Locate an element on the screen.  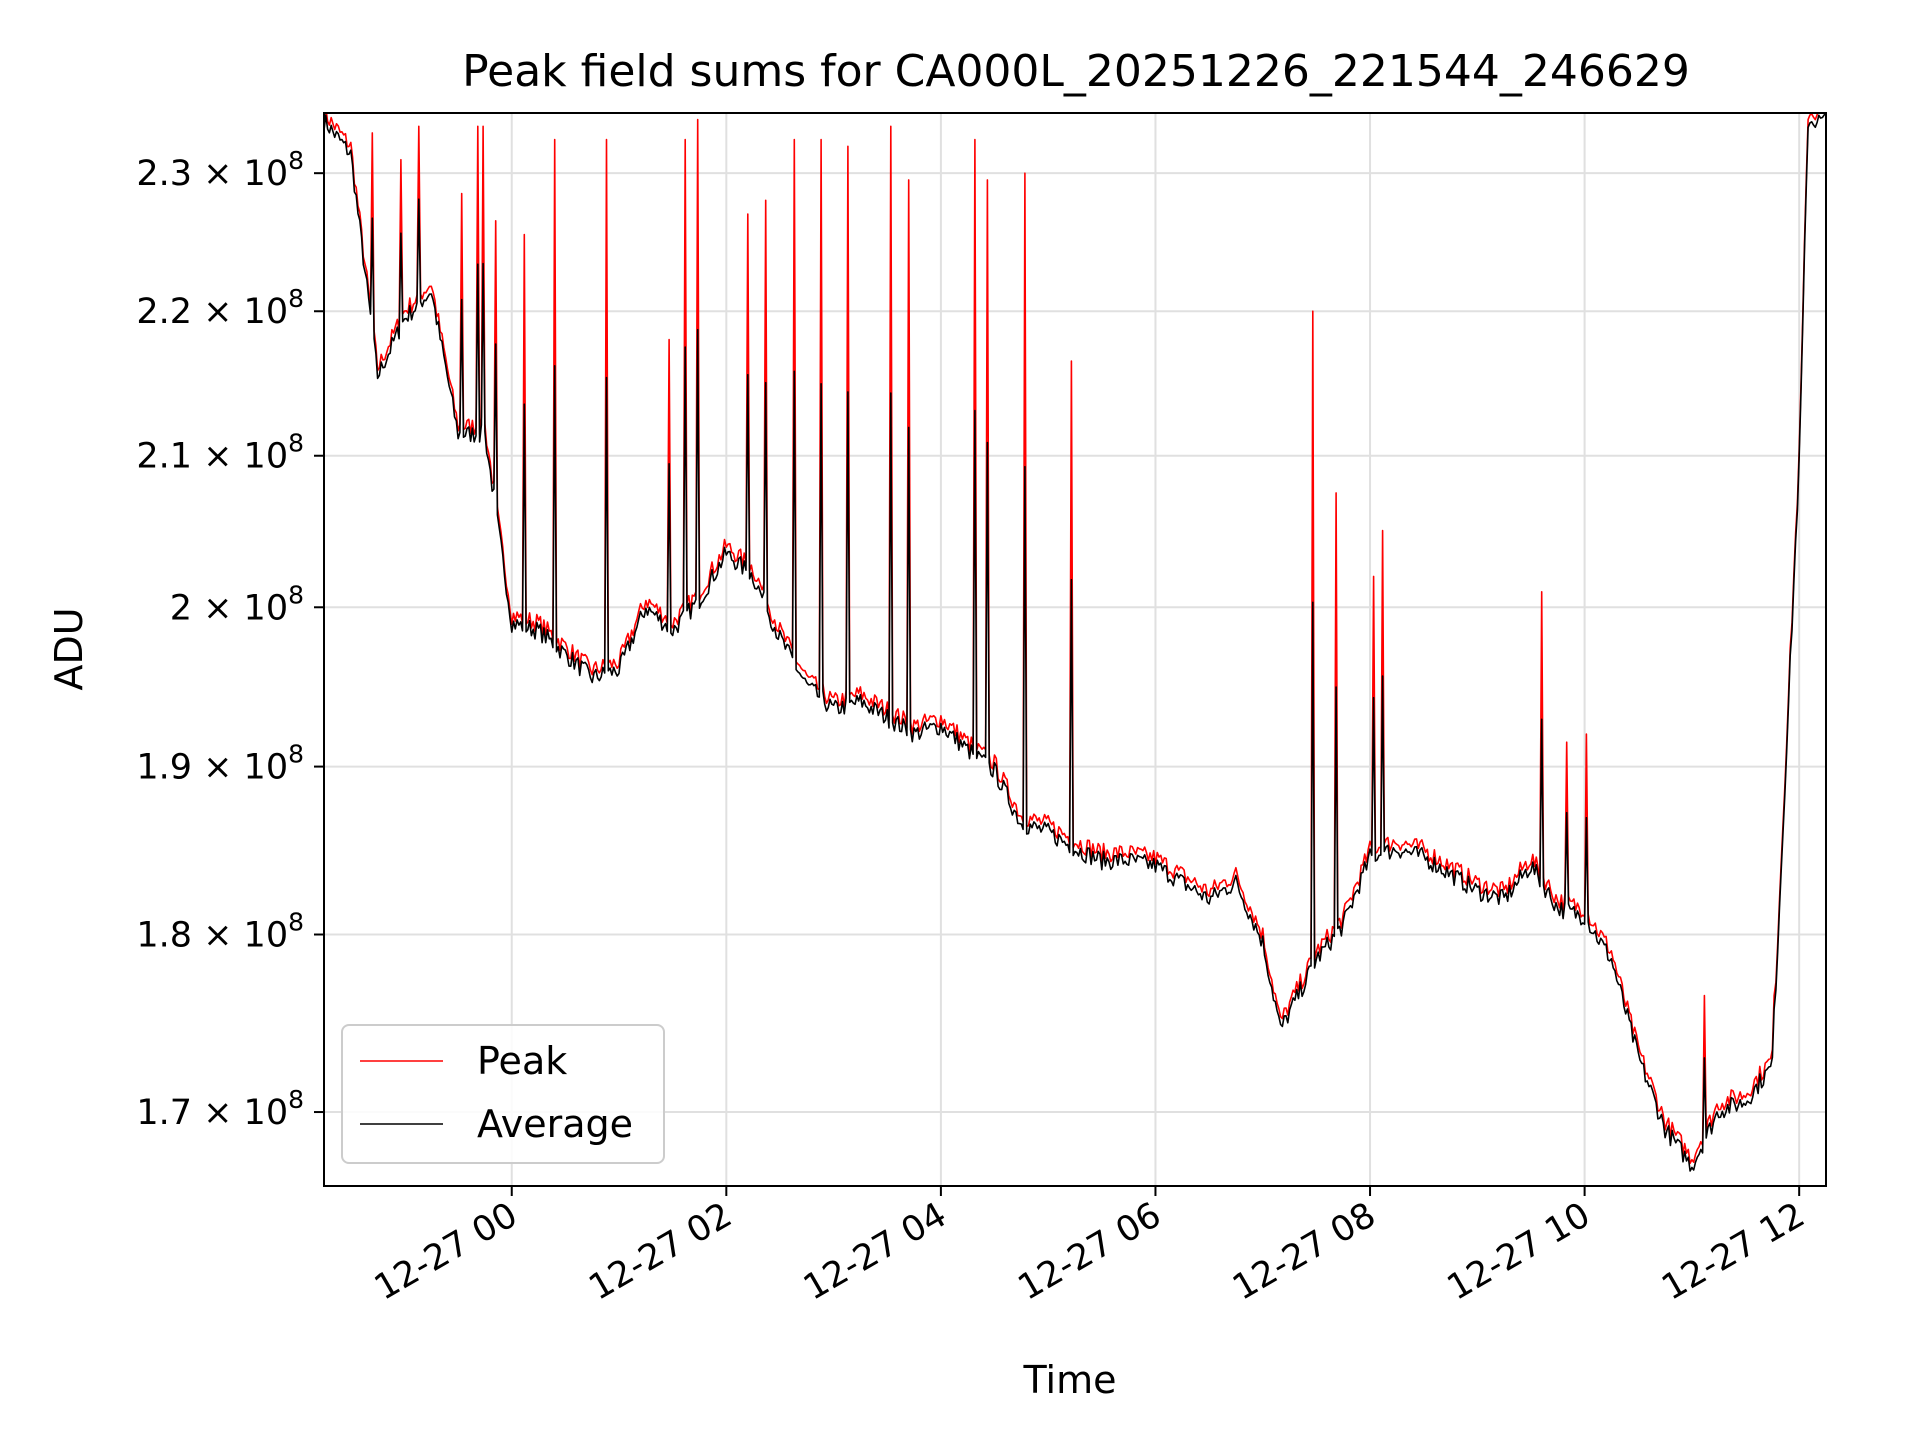
legend-label-peak: Peak is located at coordinates (522, 1061).